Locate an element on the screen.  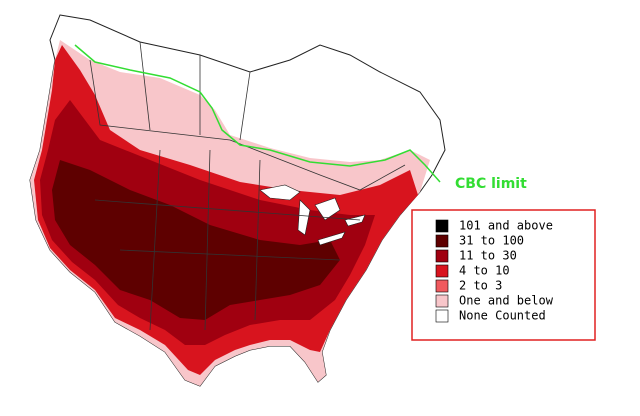
legend-label: 11 to 30 is located at coordinates (488, 256).